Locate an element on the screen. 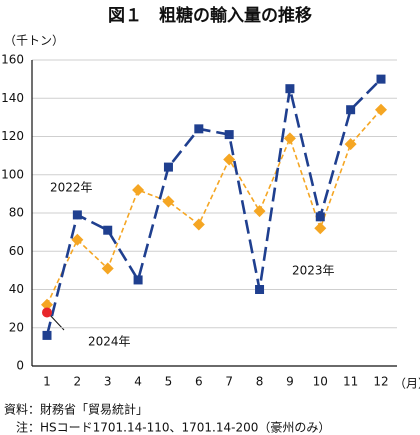 Image resolution: width=420 pixels, height=435 pixels. x-unit: （月） is located at coordinates (407, 384).